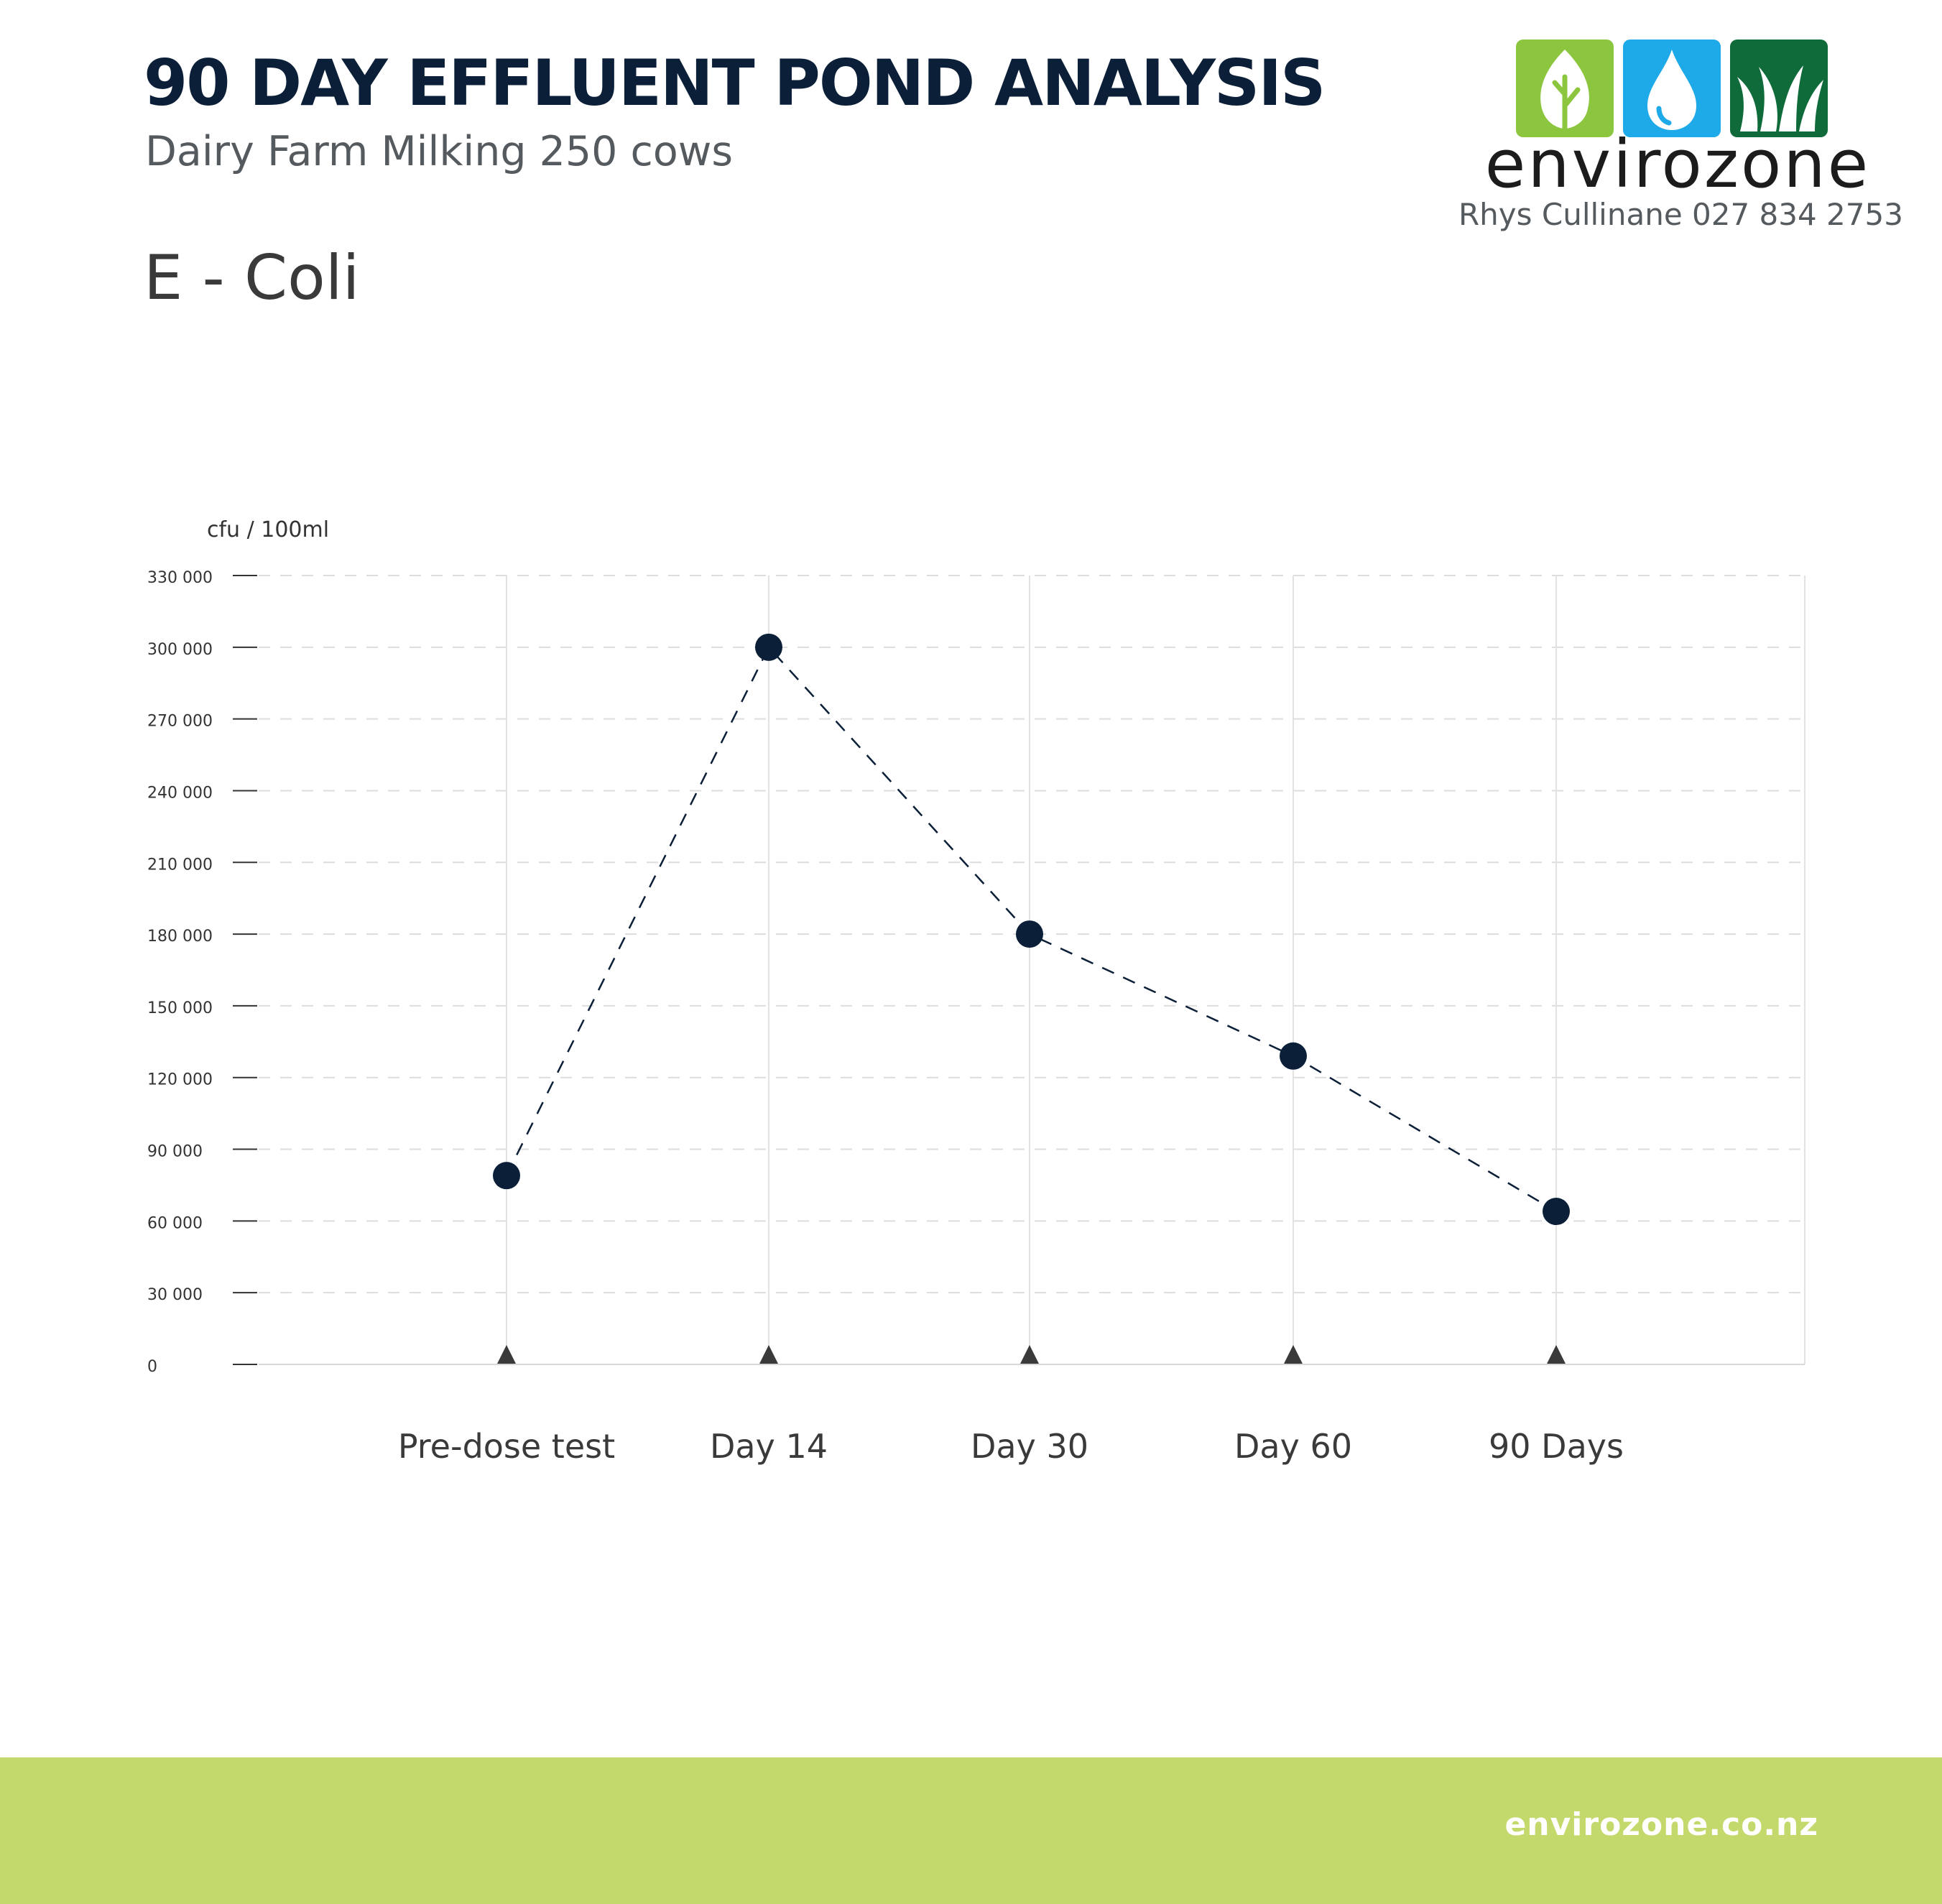  What do you see at coordinates (1681, 214) in the screenshot?
I see `contact-info: Rhys Cullinane 027 834 2753` at bounding box center [1681, 214].